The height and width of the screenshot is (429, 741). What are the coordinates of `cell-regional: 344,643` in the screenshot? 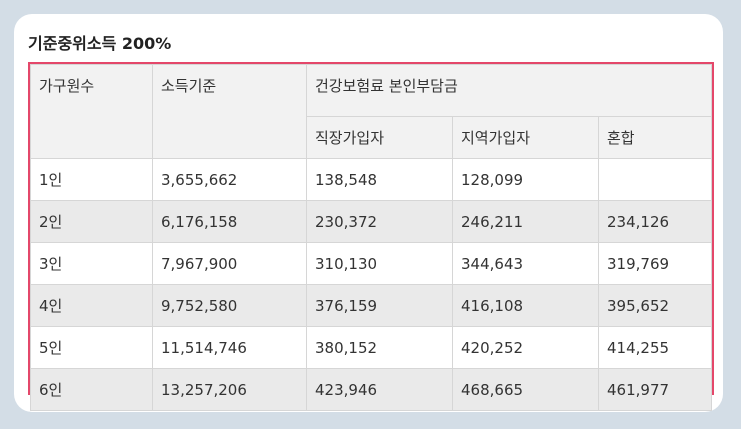 It's located at (525, 263).